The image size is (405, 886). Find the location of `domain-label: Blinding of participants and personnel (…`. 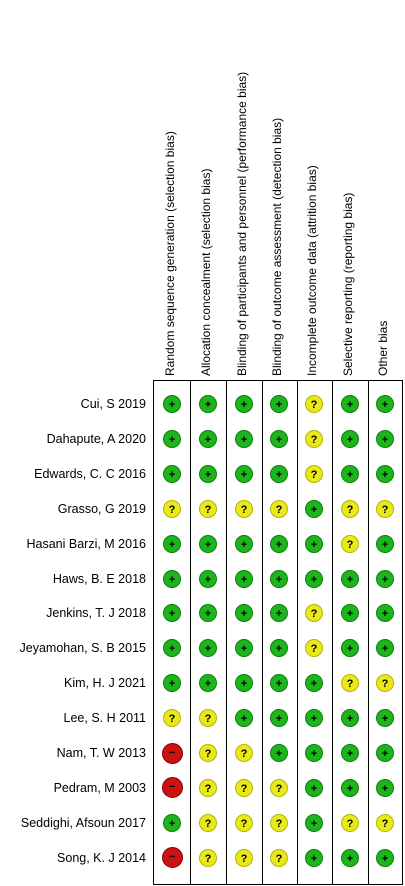

domain-label: Blinding of participants and personnel (… is located at coordinates (252, 189).